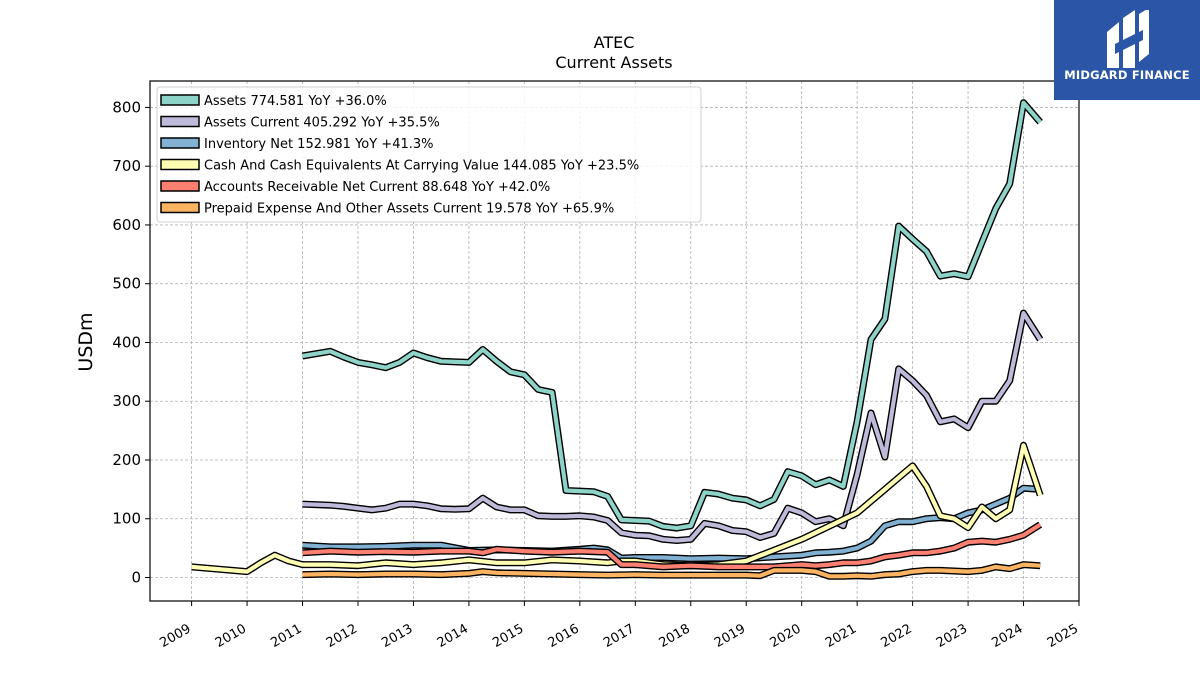 The width and height of the screenshot is (1200, 675). I want to click on y-tick-label: 800, so click(126, 107).